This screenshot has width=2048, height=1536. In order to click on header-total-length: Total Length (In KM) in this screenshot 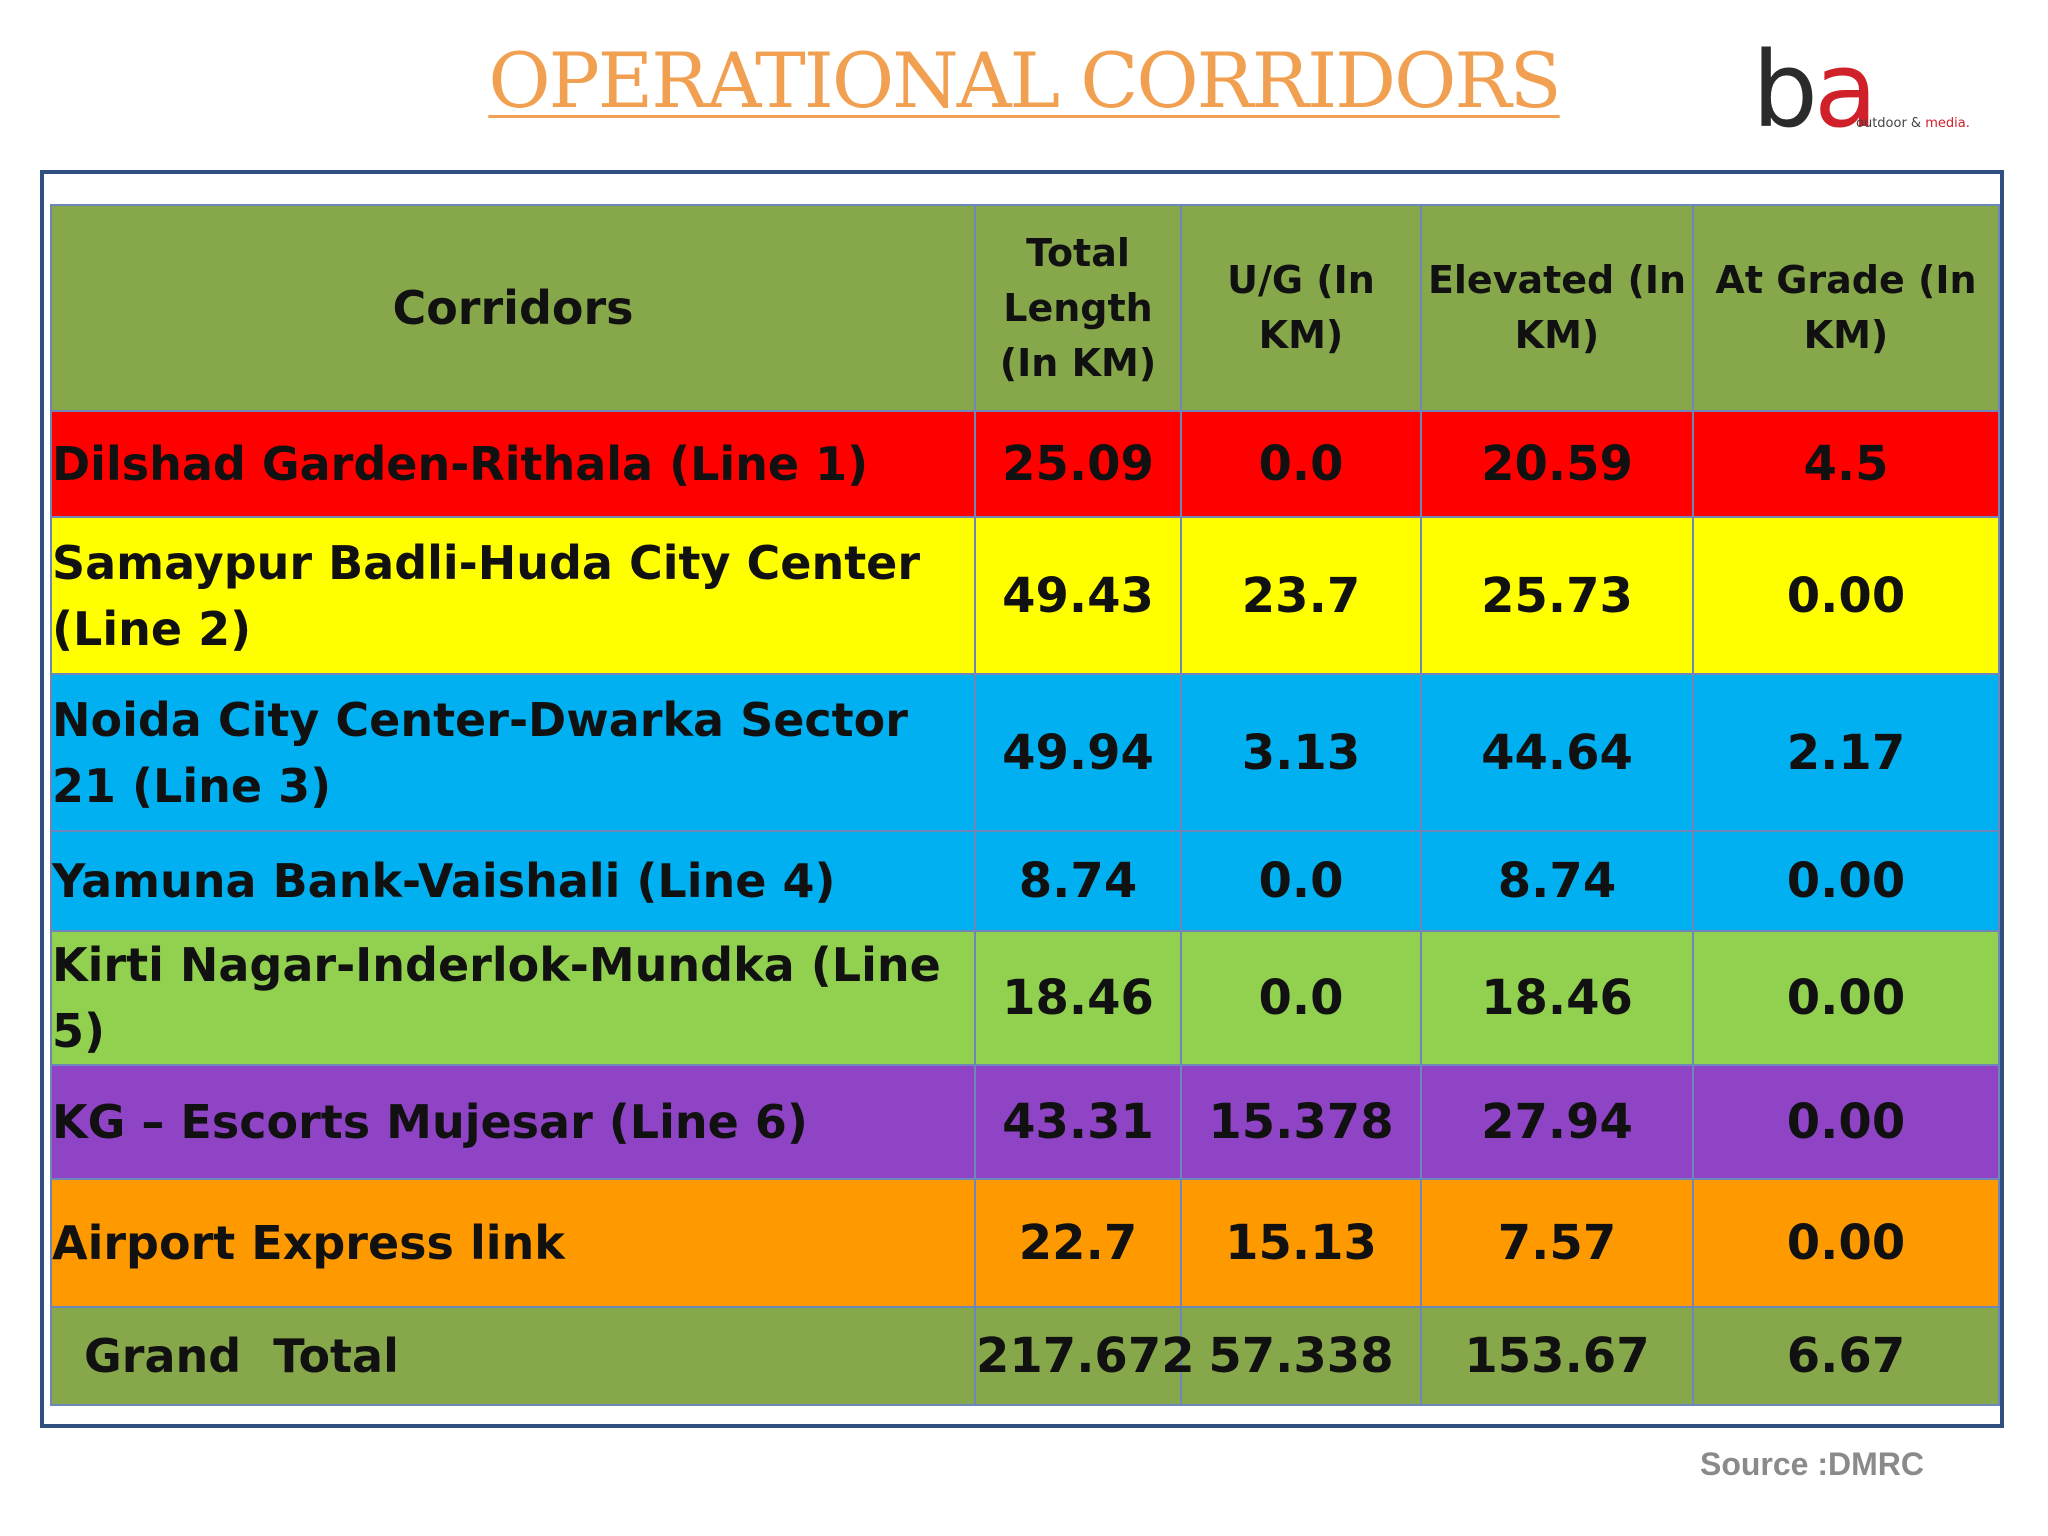, I will do `click(1078, 308)`.